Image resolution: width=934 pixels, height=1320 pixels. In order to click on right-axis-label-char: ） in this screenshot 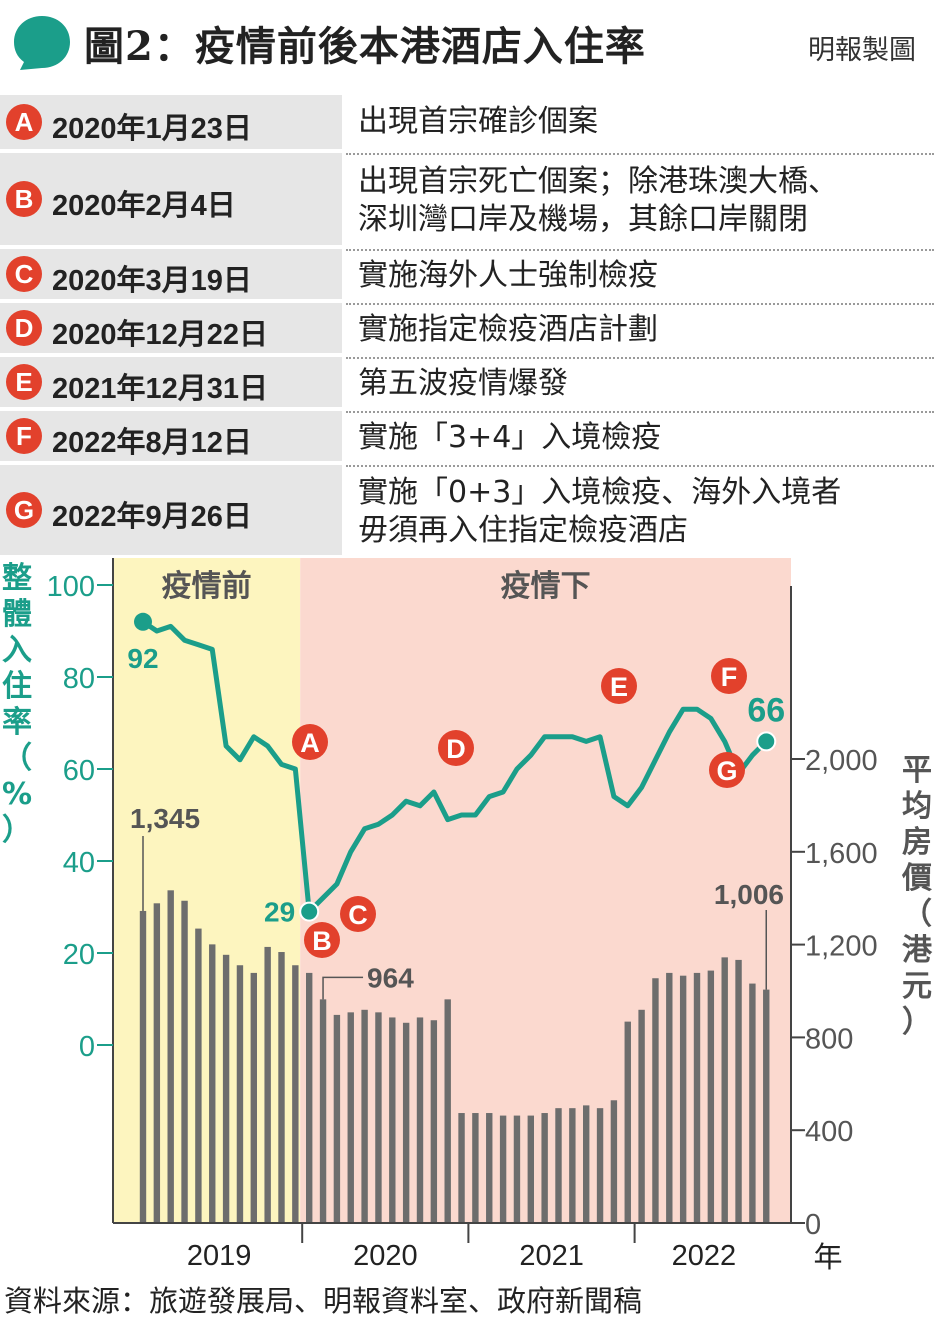, I will do `click(917, 1022)`.